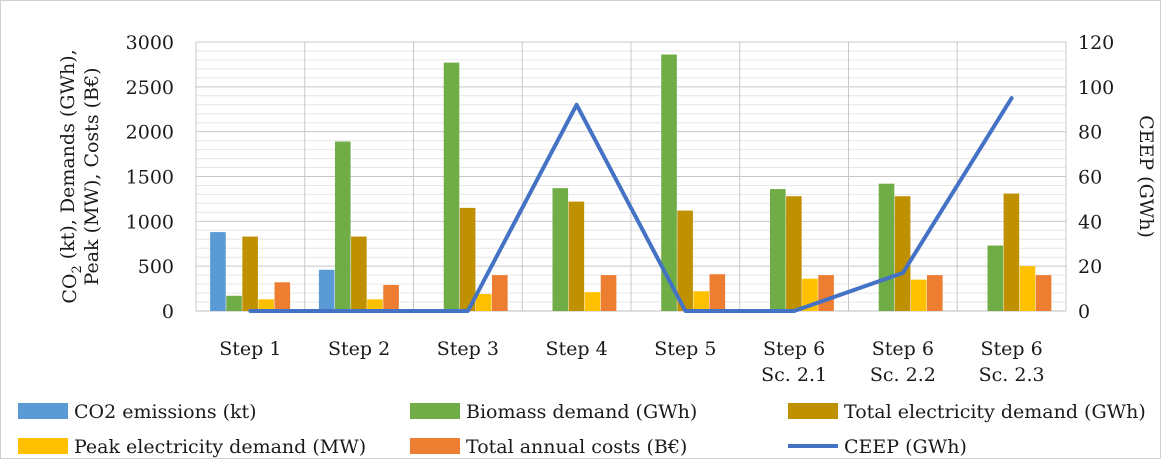 The image size is (1161, 459). Describe the element at coordinates (581, 412) in the screenshot. I see `legend-label: Biomass demand (GWh)` at that location.